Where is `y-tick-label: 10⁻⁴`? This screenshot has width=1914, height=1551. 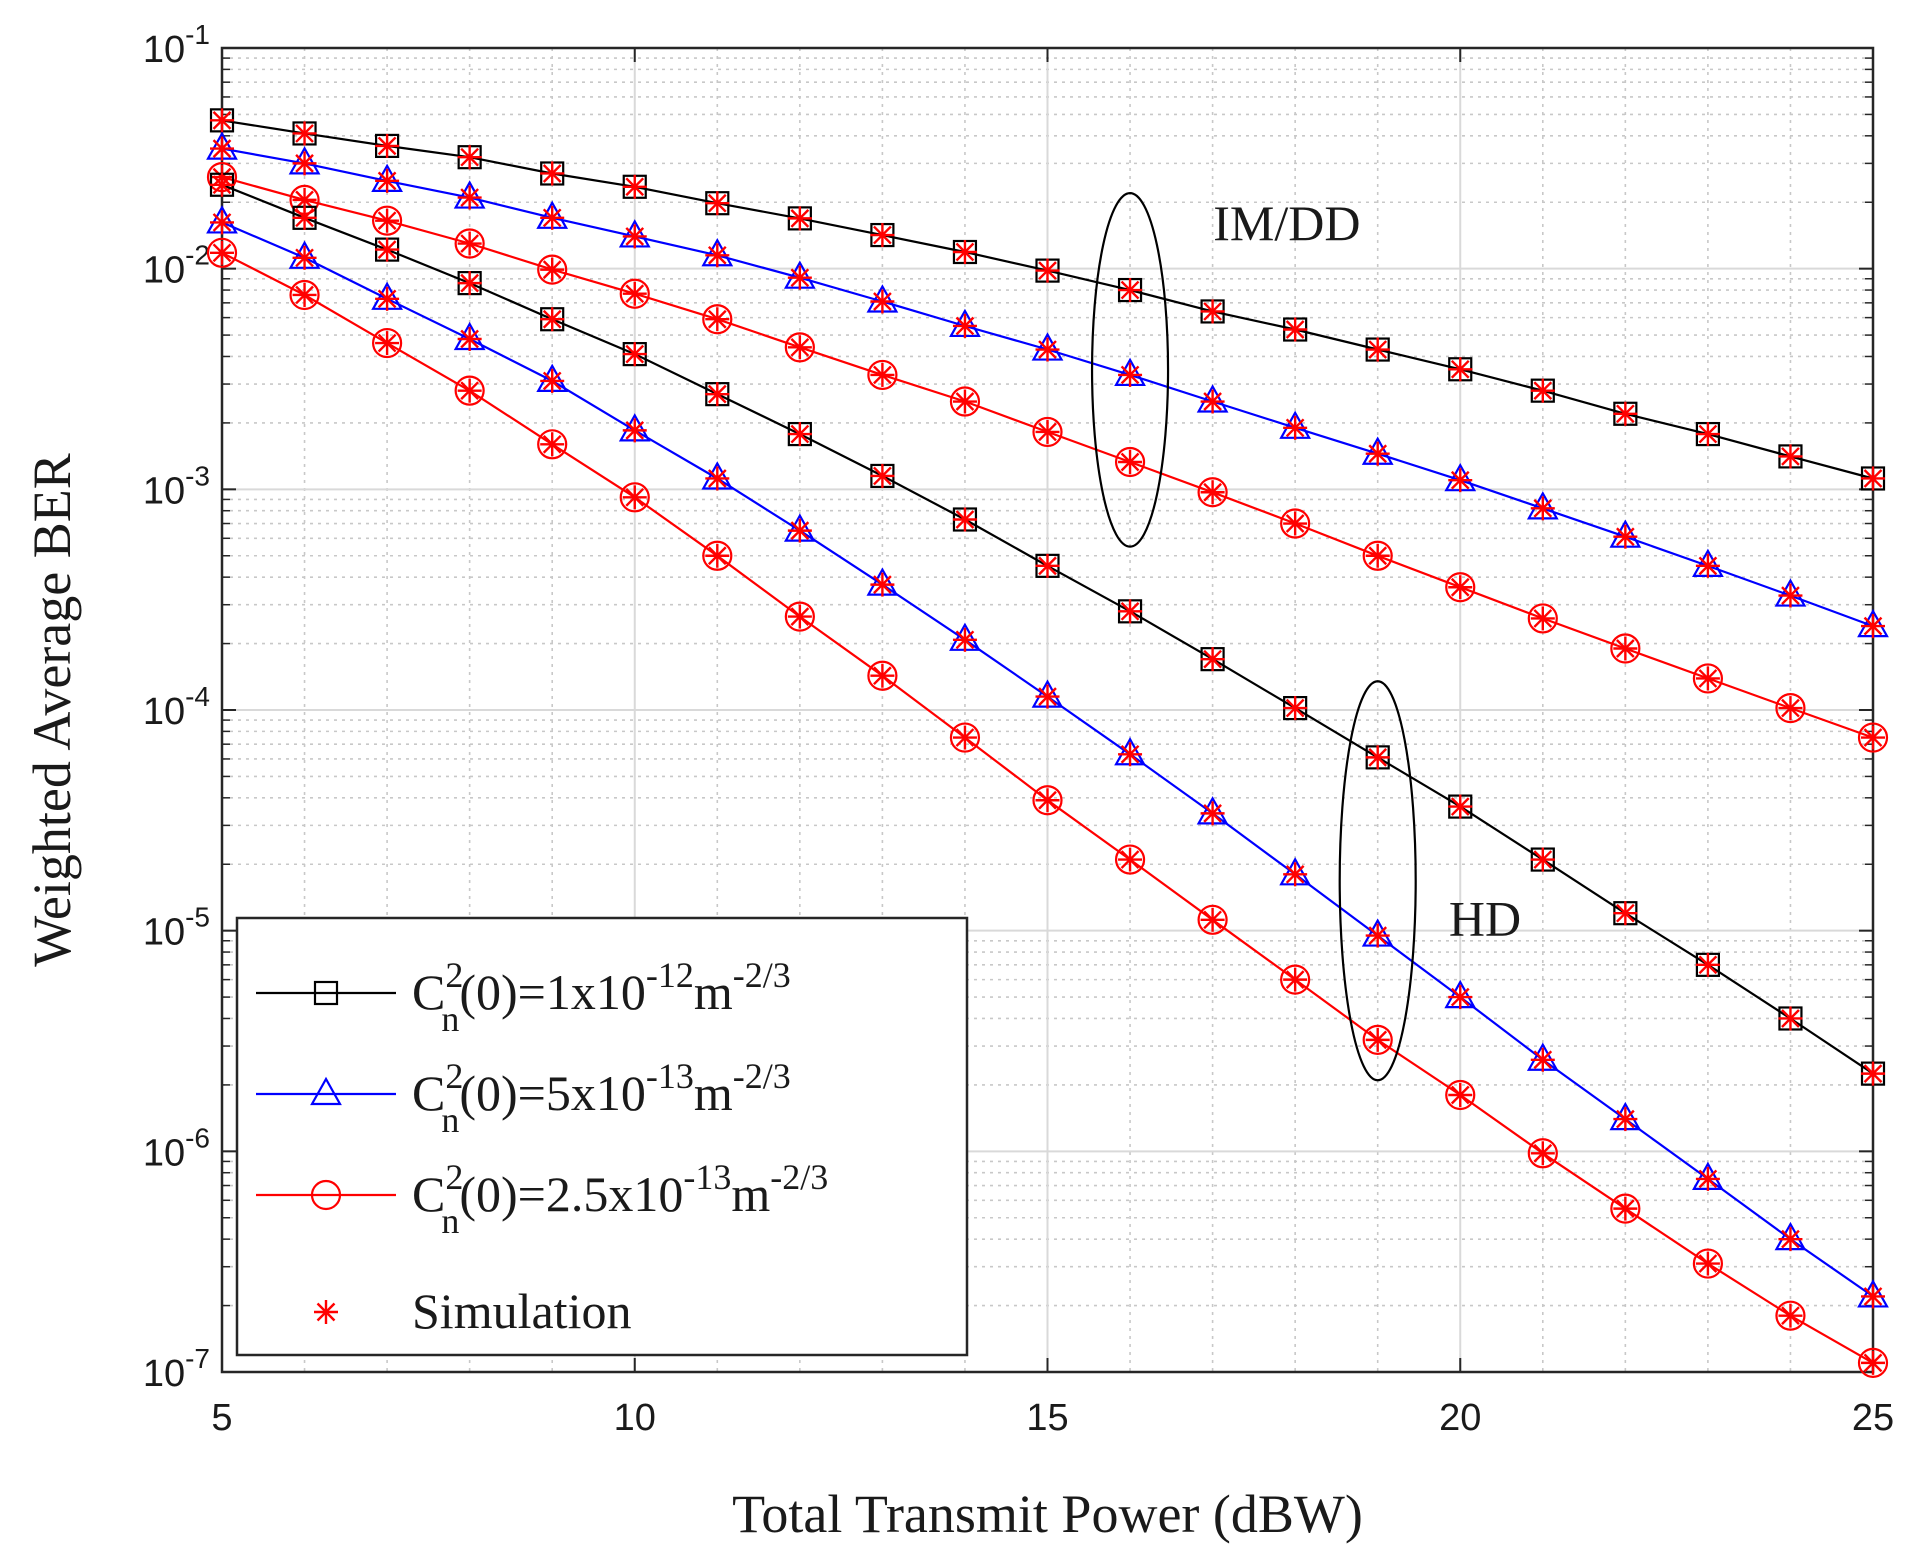 y-tick-label: 10⁻⁴ is located at coordinates (176, 707).